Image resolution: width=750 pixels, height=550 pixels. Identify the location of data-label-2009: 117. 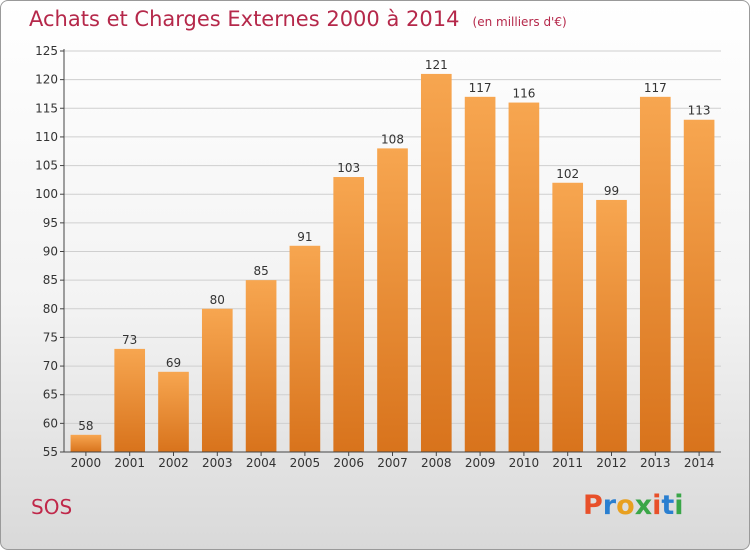
(480, 88).